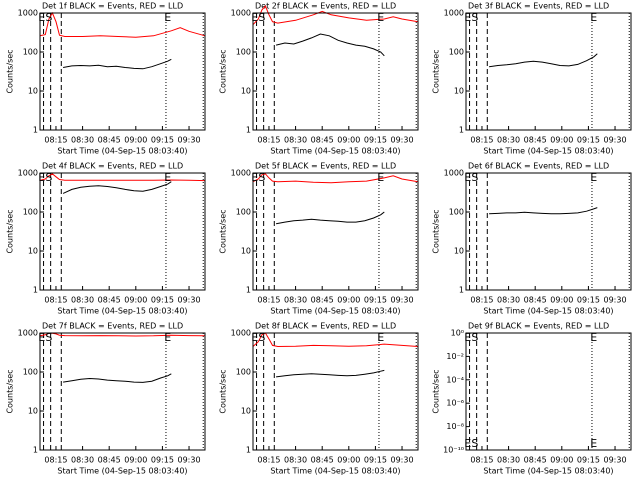  Describe the element at coordinates (112, 326) in the screenshot. I see `panel-title: Det 7f BLACK = Events, RED = LLD` at that location.